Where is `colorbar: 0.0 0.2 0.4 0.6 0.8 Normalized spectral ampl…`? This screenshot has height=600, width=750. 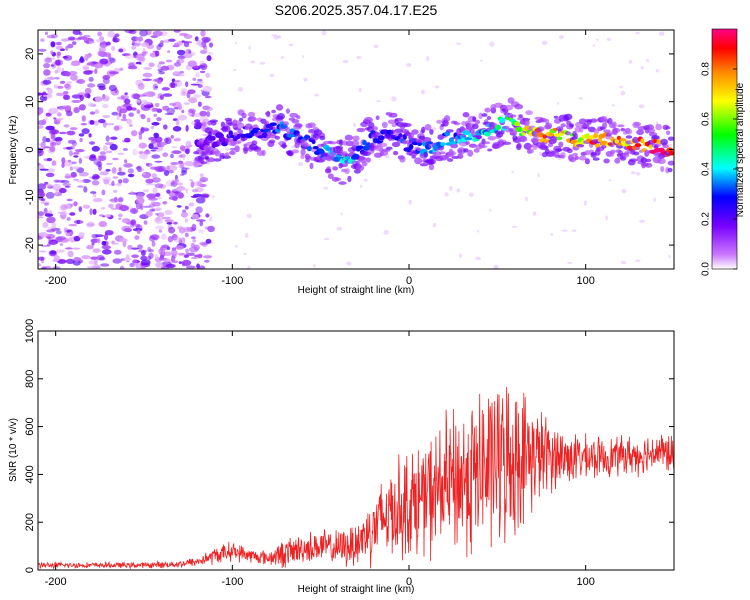 colorbar: 0.0 0.2 0.4 0.6 0.8 Normalized spectral ampl… is located at coordinates (723, 152).